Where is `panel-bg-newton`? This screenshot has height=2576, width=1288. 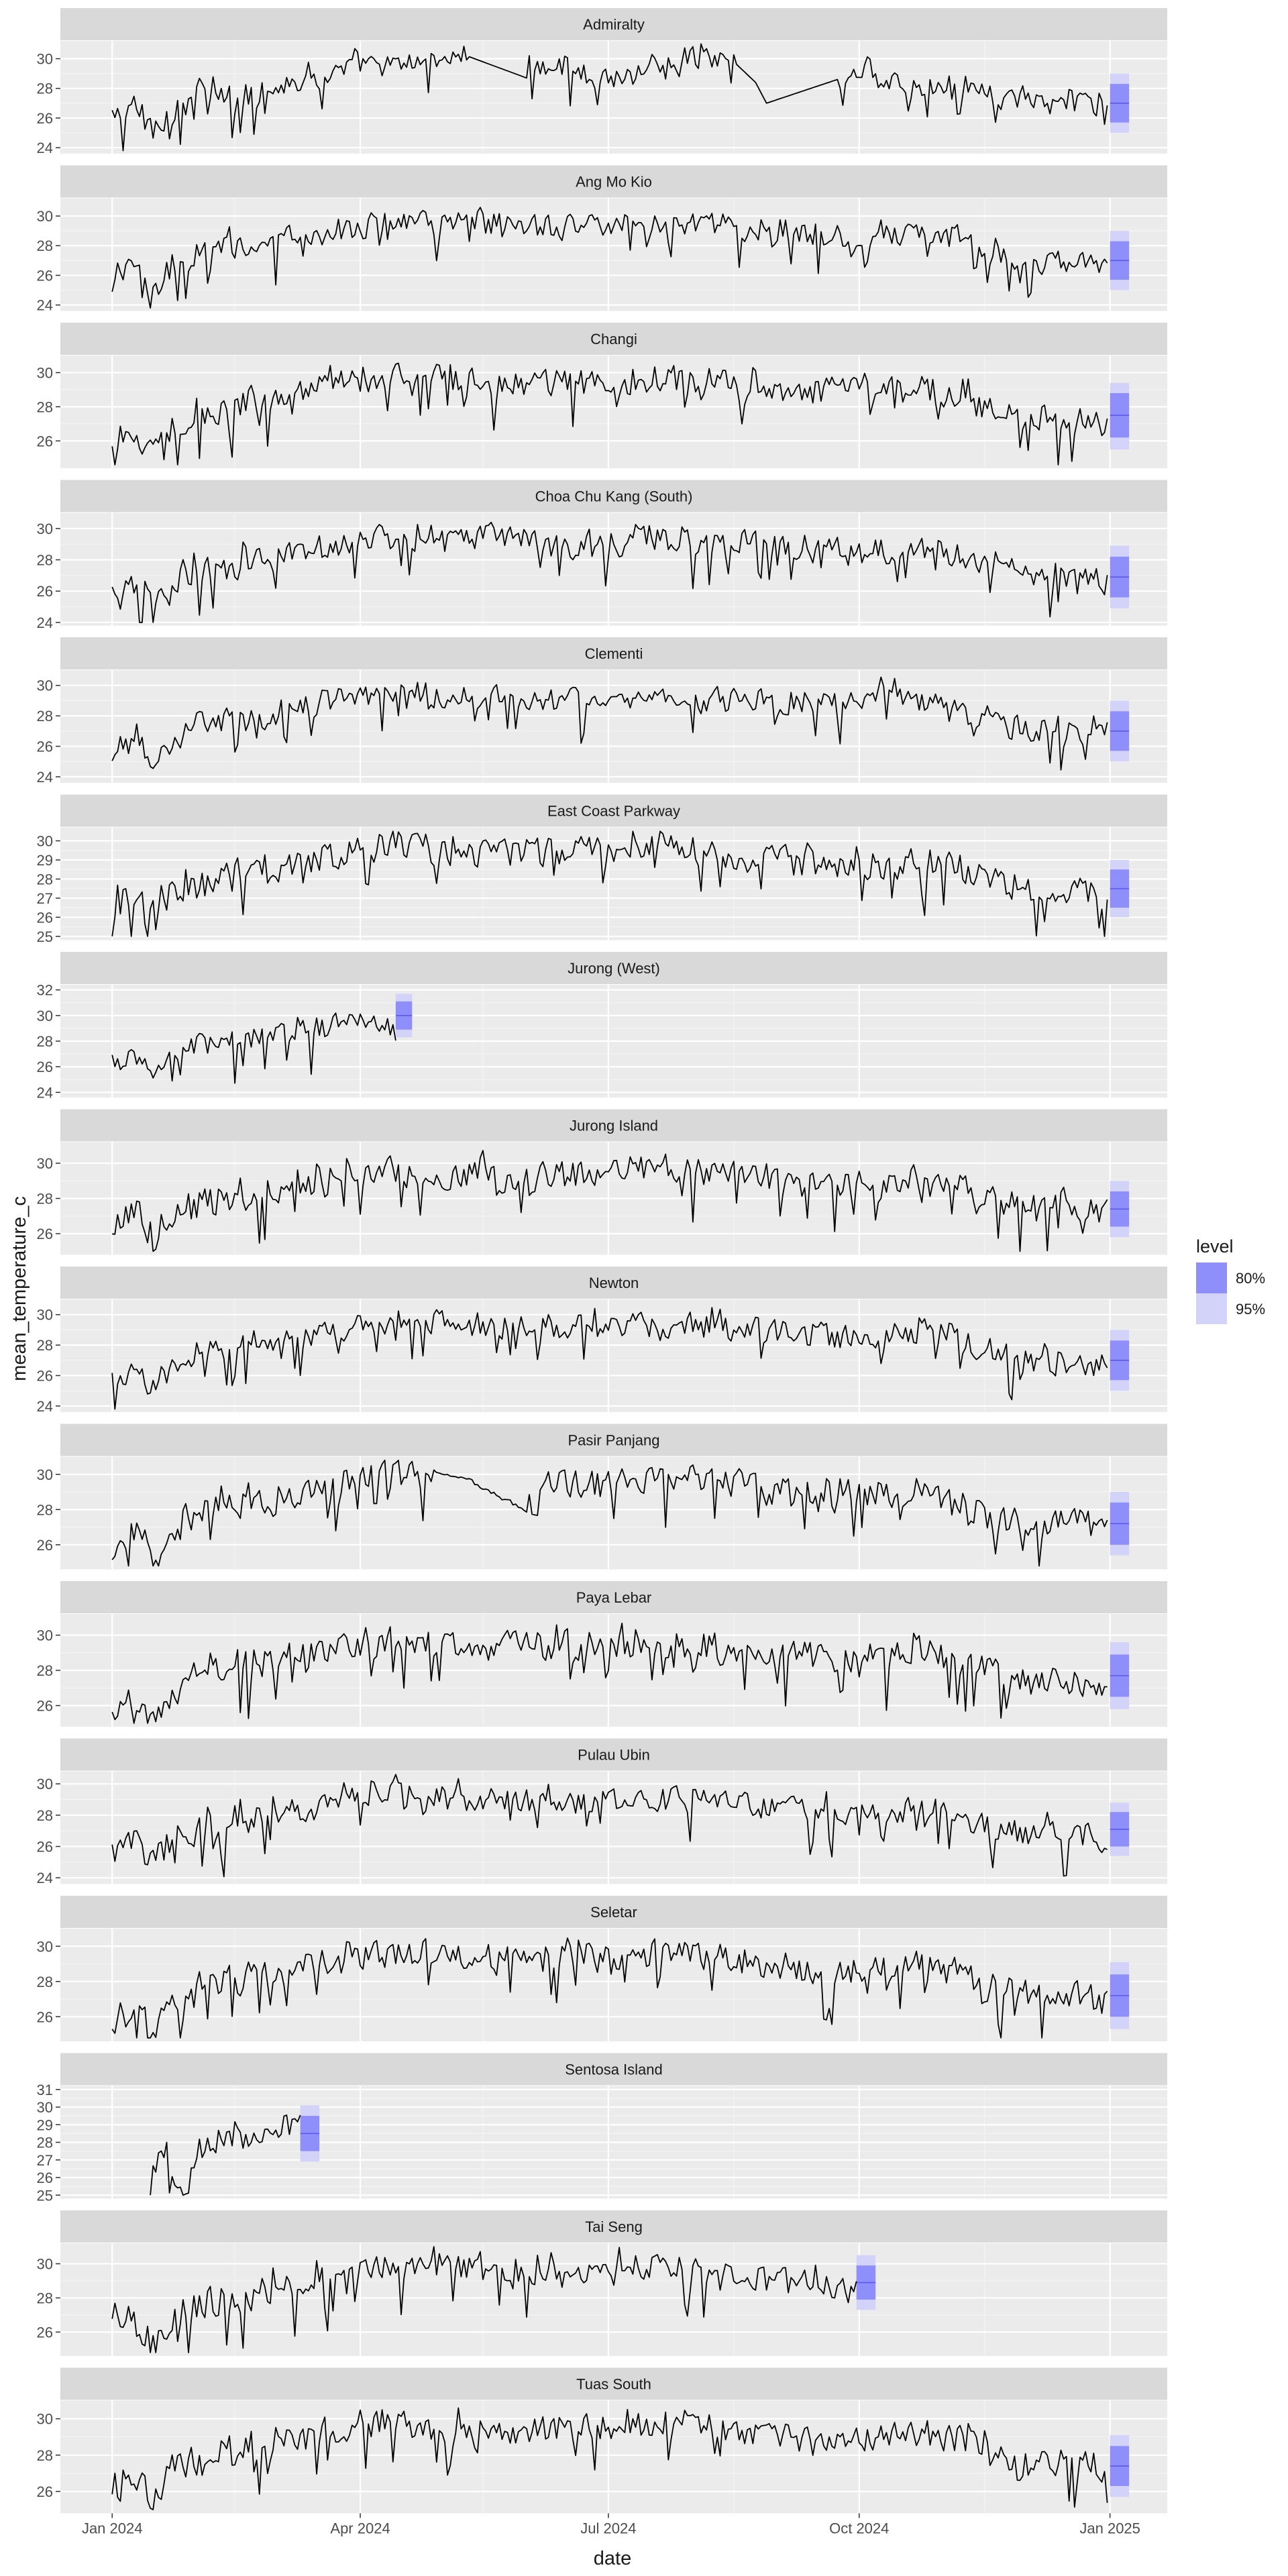
panel-bg-newton is located at coordinates (613, 1355).